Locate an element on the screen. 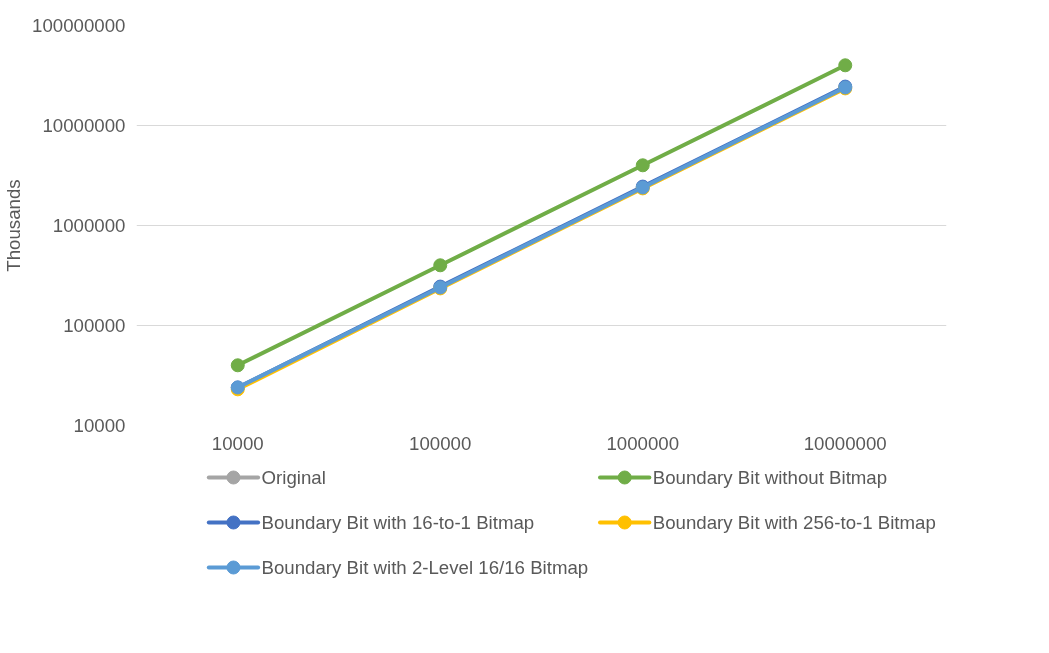 This screenshot has height=653, width=1049. y-tick-label: 10000 is located at coordinates (99, 425).